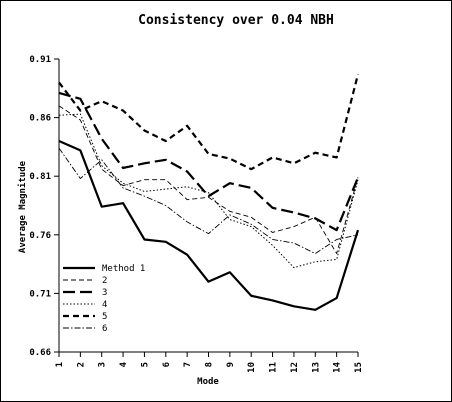 The height and width of the screenshot is (402, 452). I want to click on x-tick-label: 14, so click(338, 366).